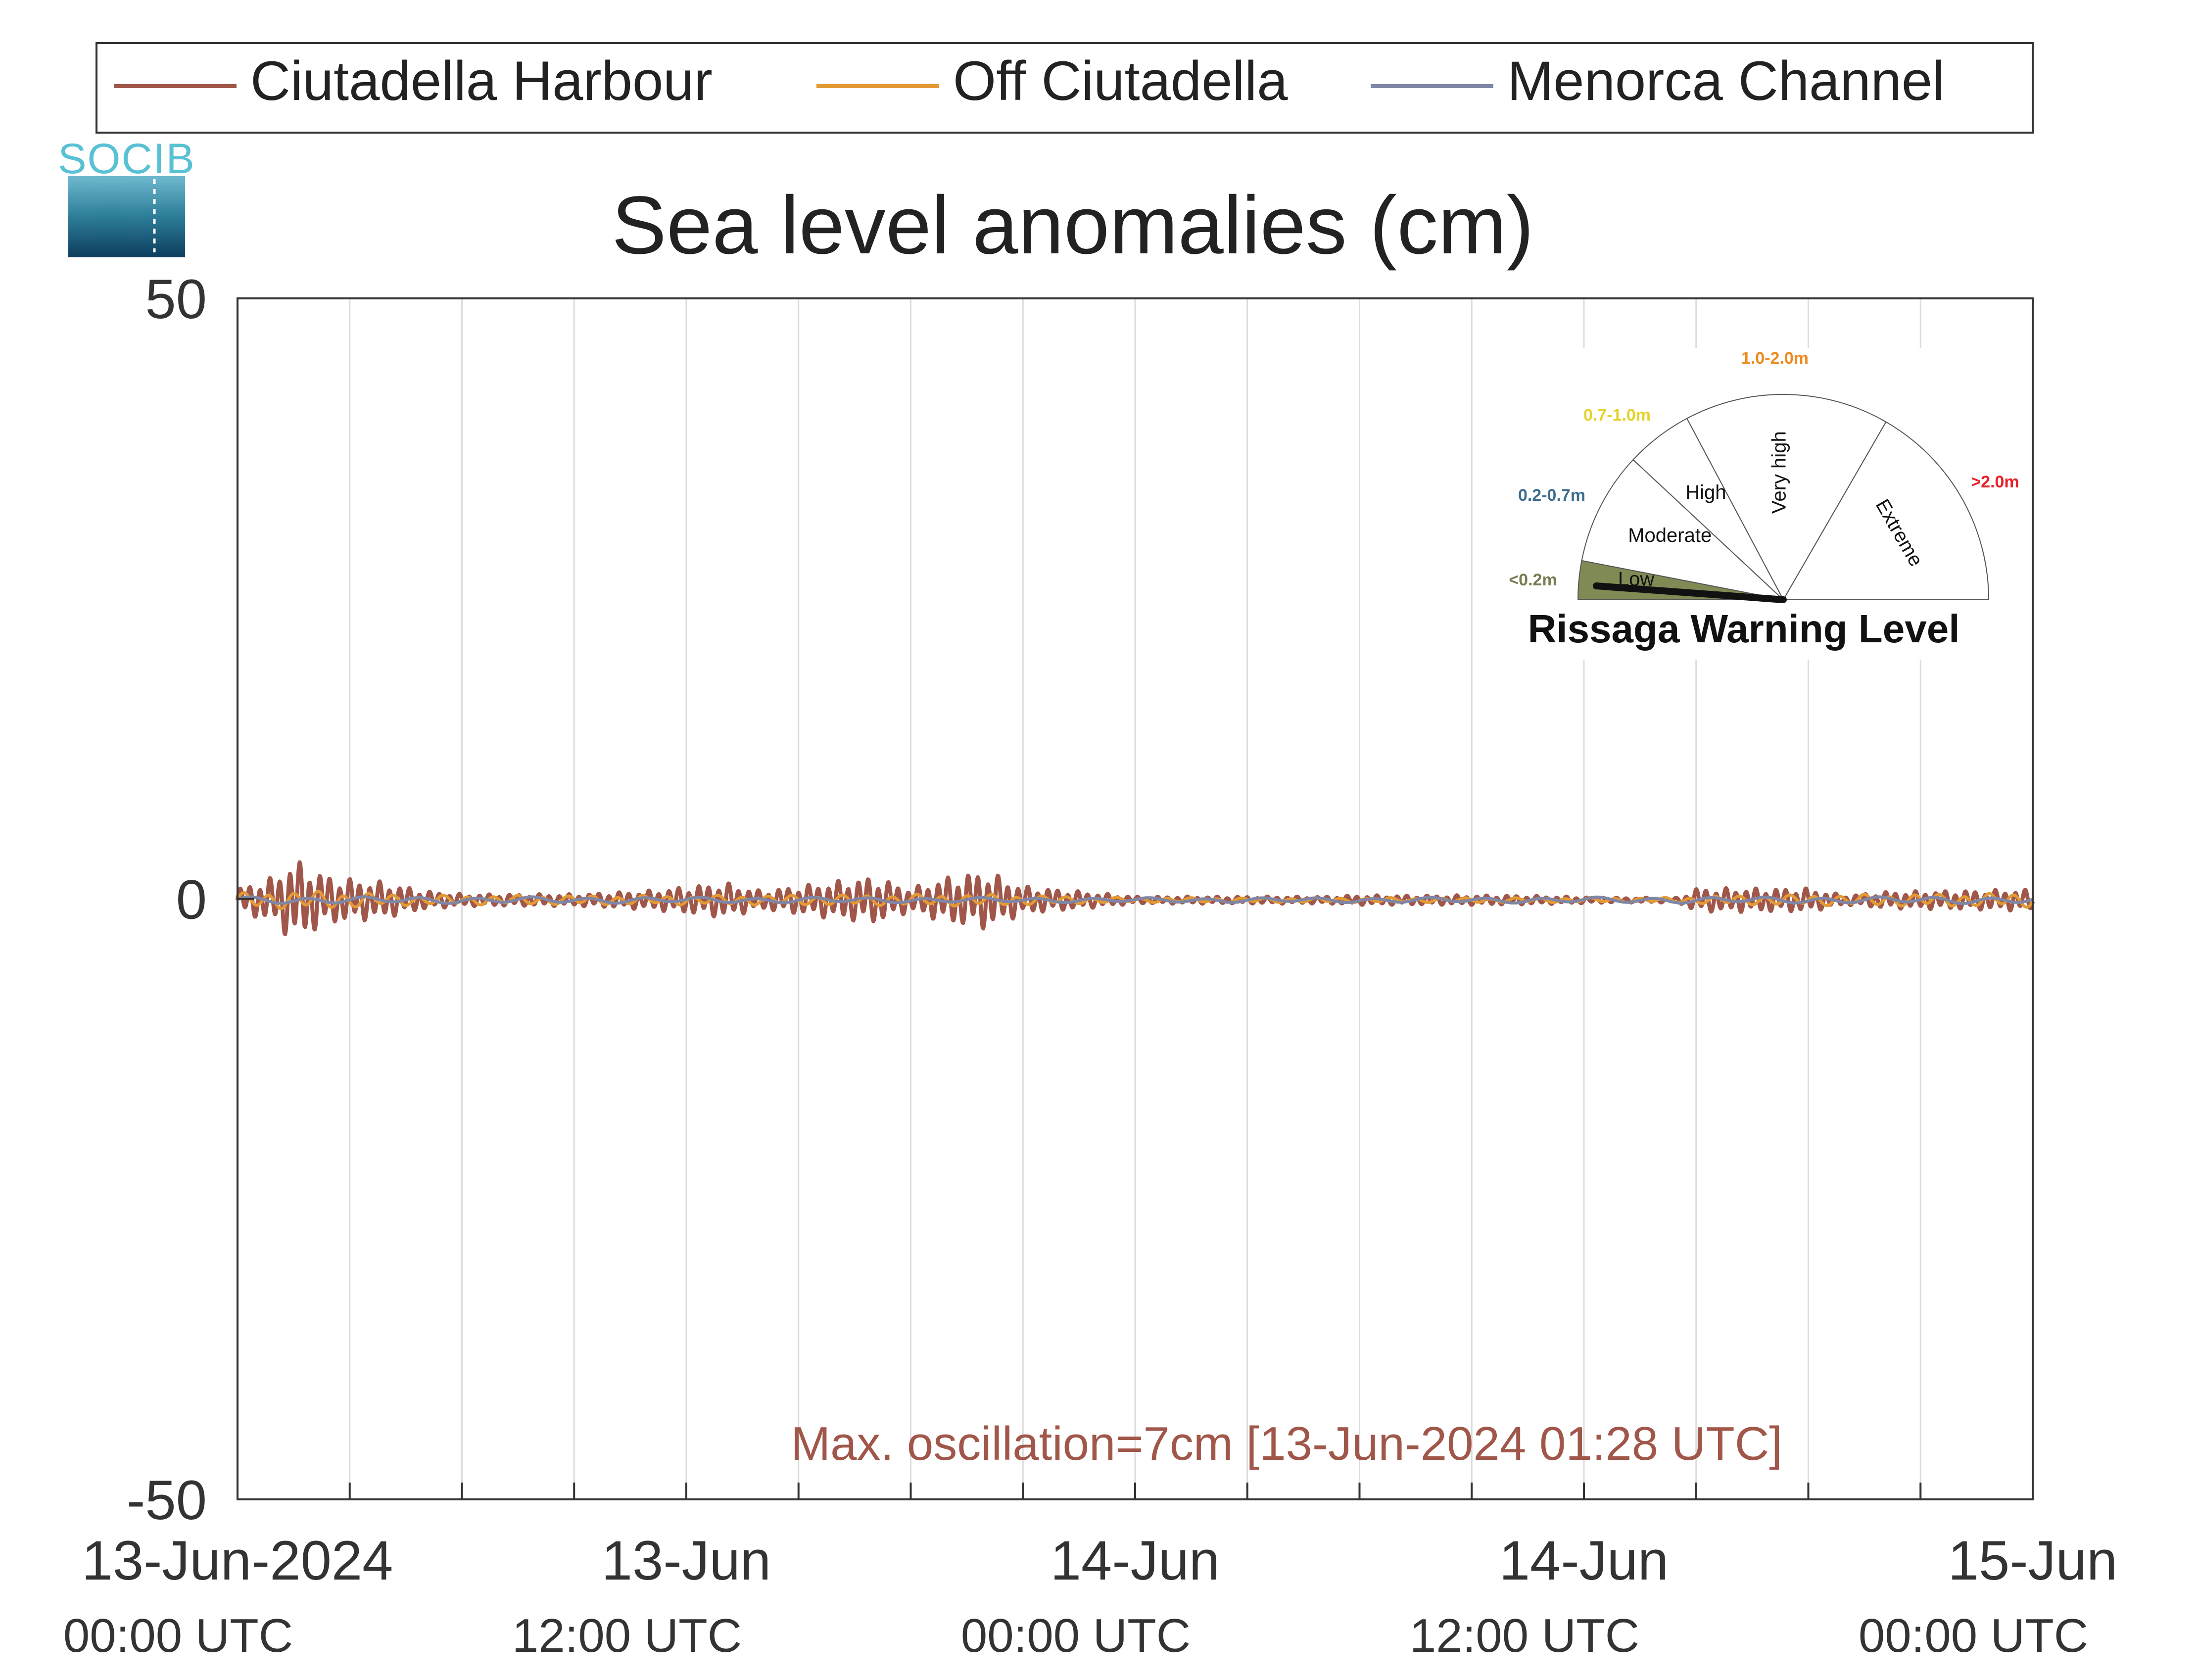 This screenshot has height=1680, width=2197. What do you see at coordinates (191, 900) in the screenshot?
I see `y-tick-label: 0` at bounding box center [191, 900].